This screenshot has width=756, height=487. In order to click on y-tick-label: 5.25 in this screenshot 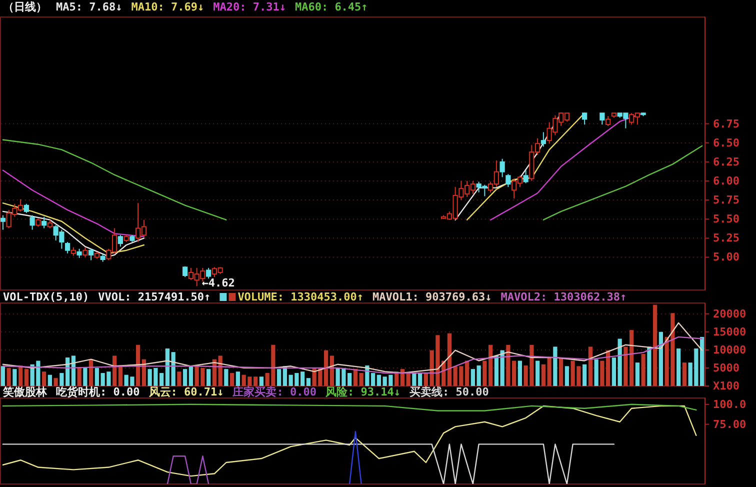, I will do `click(726, 238)`.